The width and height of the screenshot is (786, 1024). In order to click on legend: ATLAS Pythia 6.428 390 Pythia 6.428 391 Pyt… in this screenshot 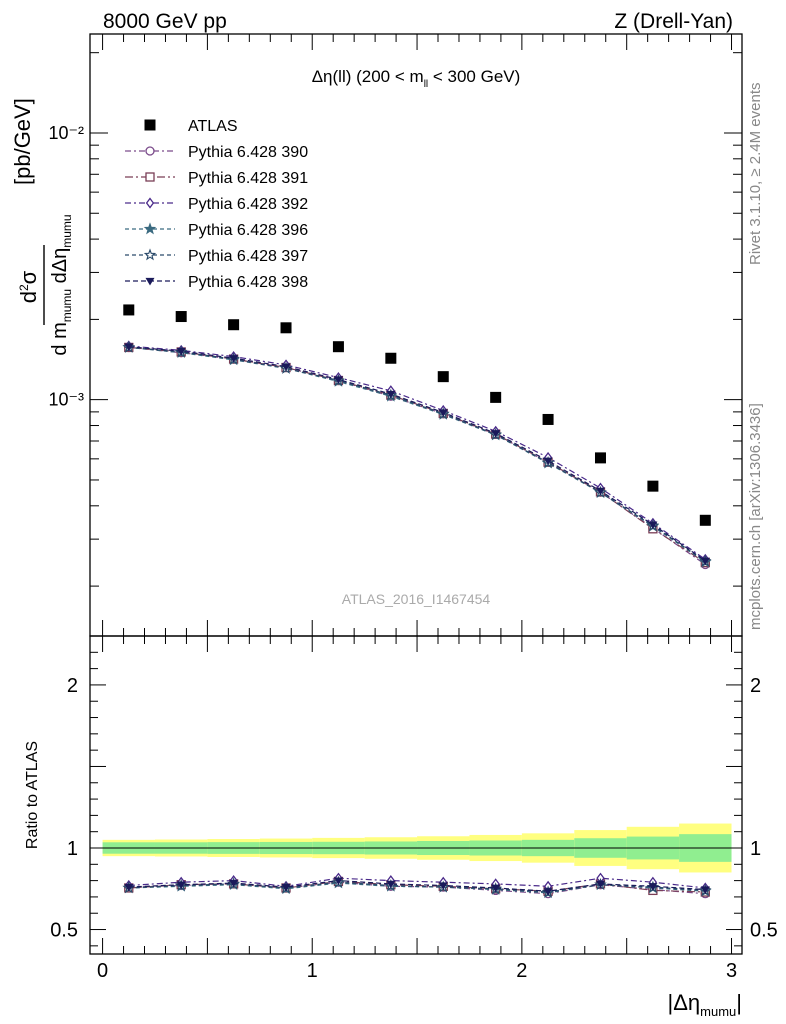, I will do `click(216, 204)`.